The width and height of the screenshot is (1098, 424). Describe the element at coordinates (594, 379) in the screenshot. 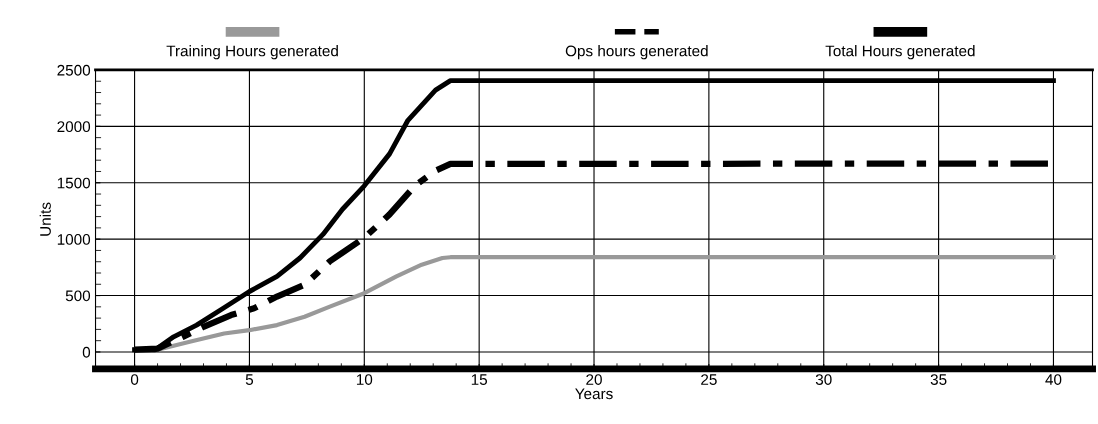

I see `x-tick-label: 20` at that location.